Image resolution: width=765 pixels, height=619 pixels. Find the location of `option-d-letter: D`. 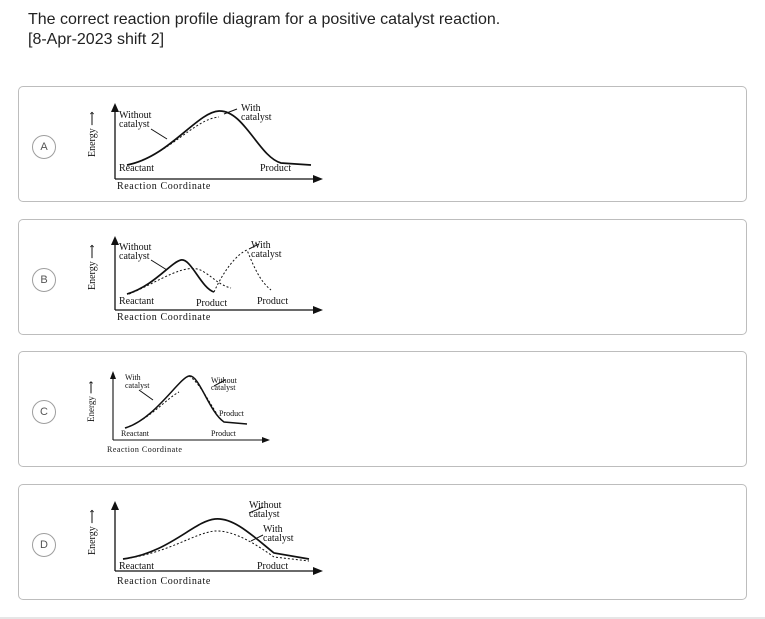

option-d-letter: D is located at coordinates (44, 545).